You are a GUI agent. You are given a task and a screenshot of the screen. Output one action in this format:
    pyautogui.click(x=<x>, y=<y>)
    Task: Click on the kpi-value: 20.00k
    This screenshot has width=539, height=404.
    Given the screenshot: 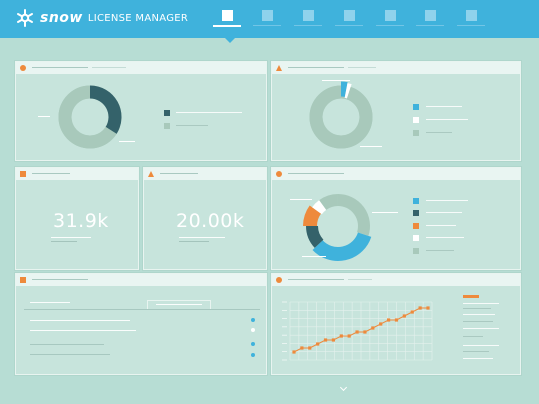 What is the action you would take?
    pyautogui.click(x=210, y=221)
    